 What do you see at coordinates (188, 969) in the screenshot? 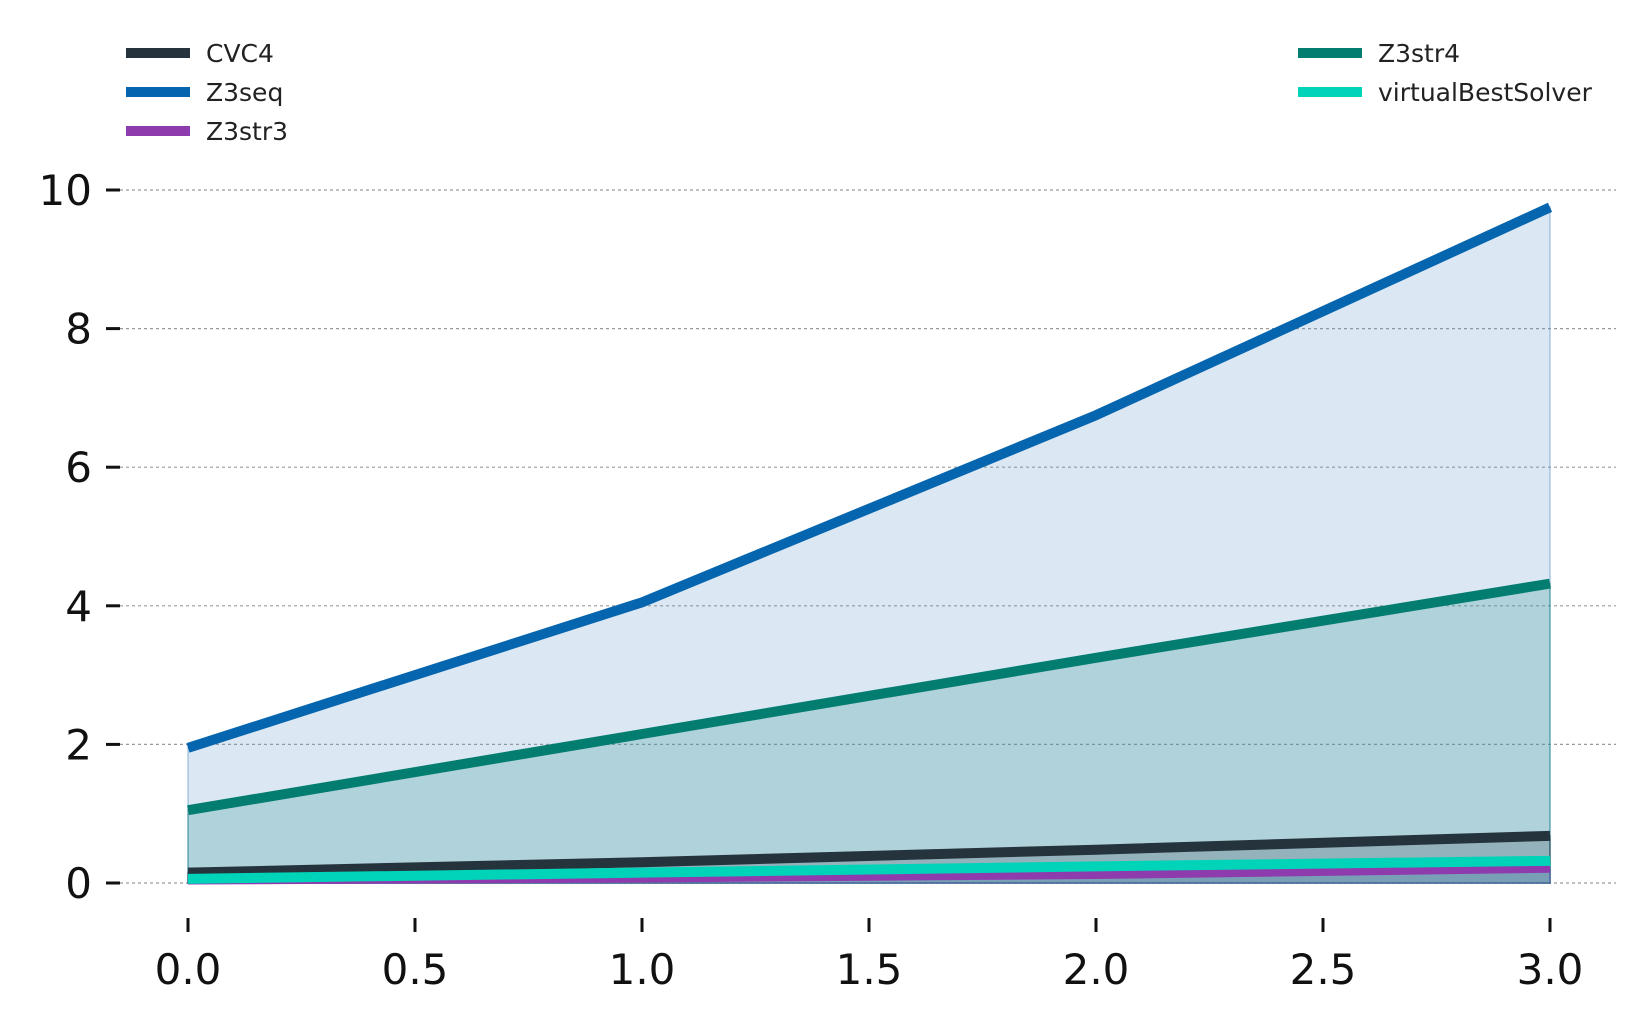
I see `x-tick-label: 0.0` at bounding box center [188, 969].